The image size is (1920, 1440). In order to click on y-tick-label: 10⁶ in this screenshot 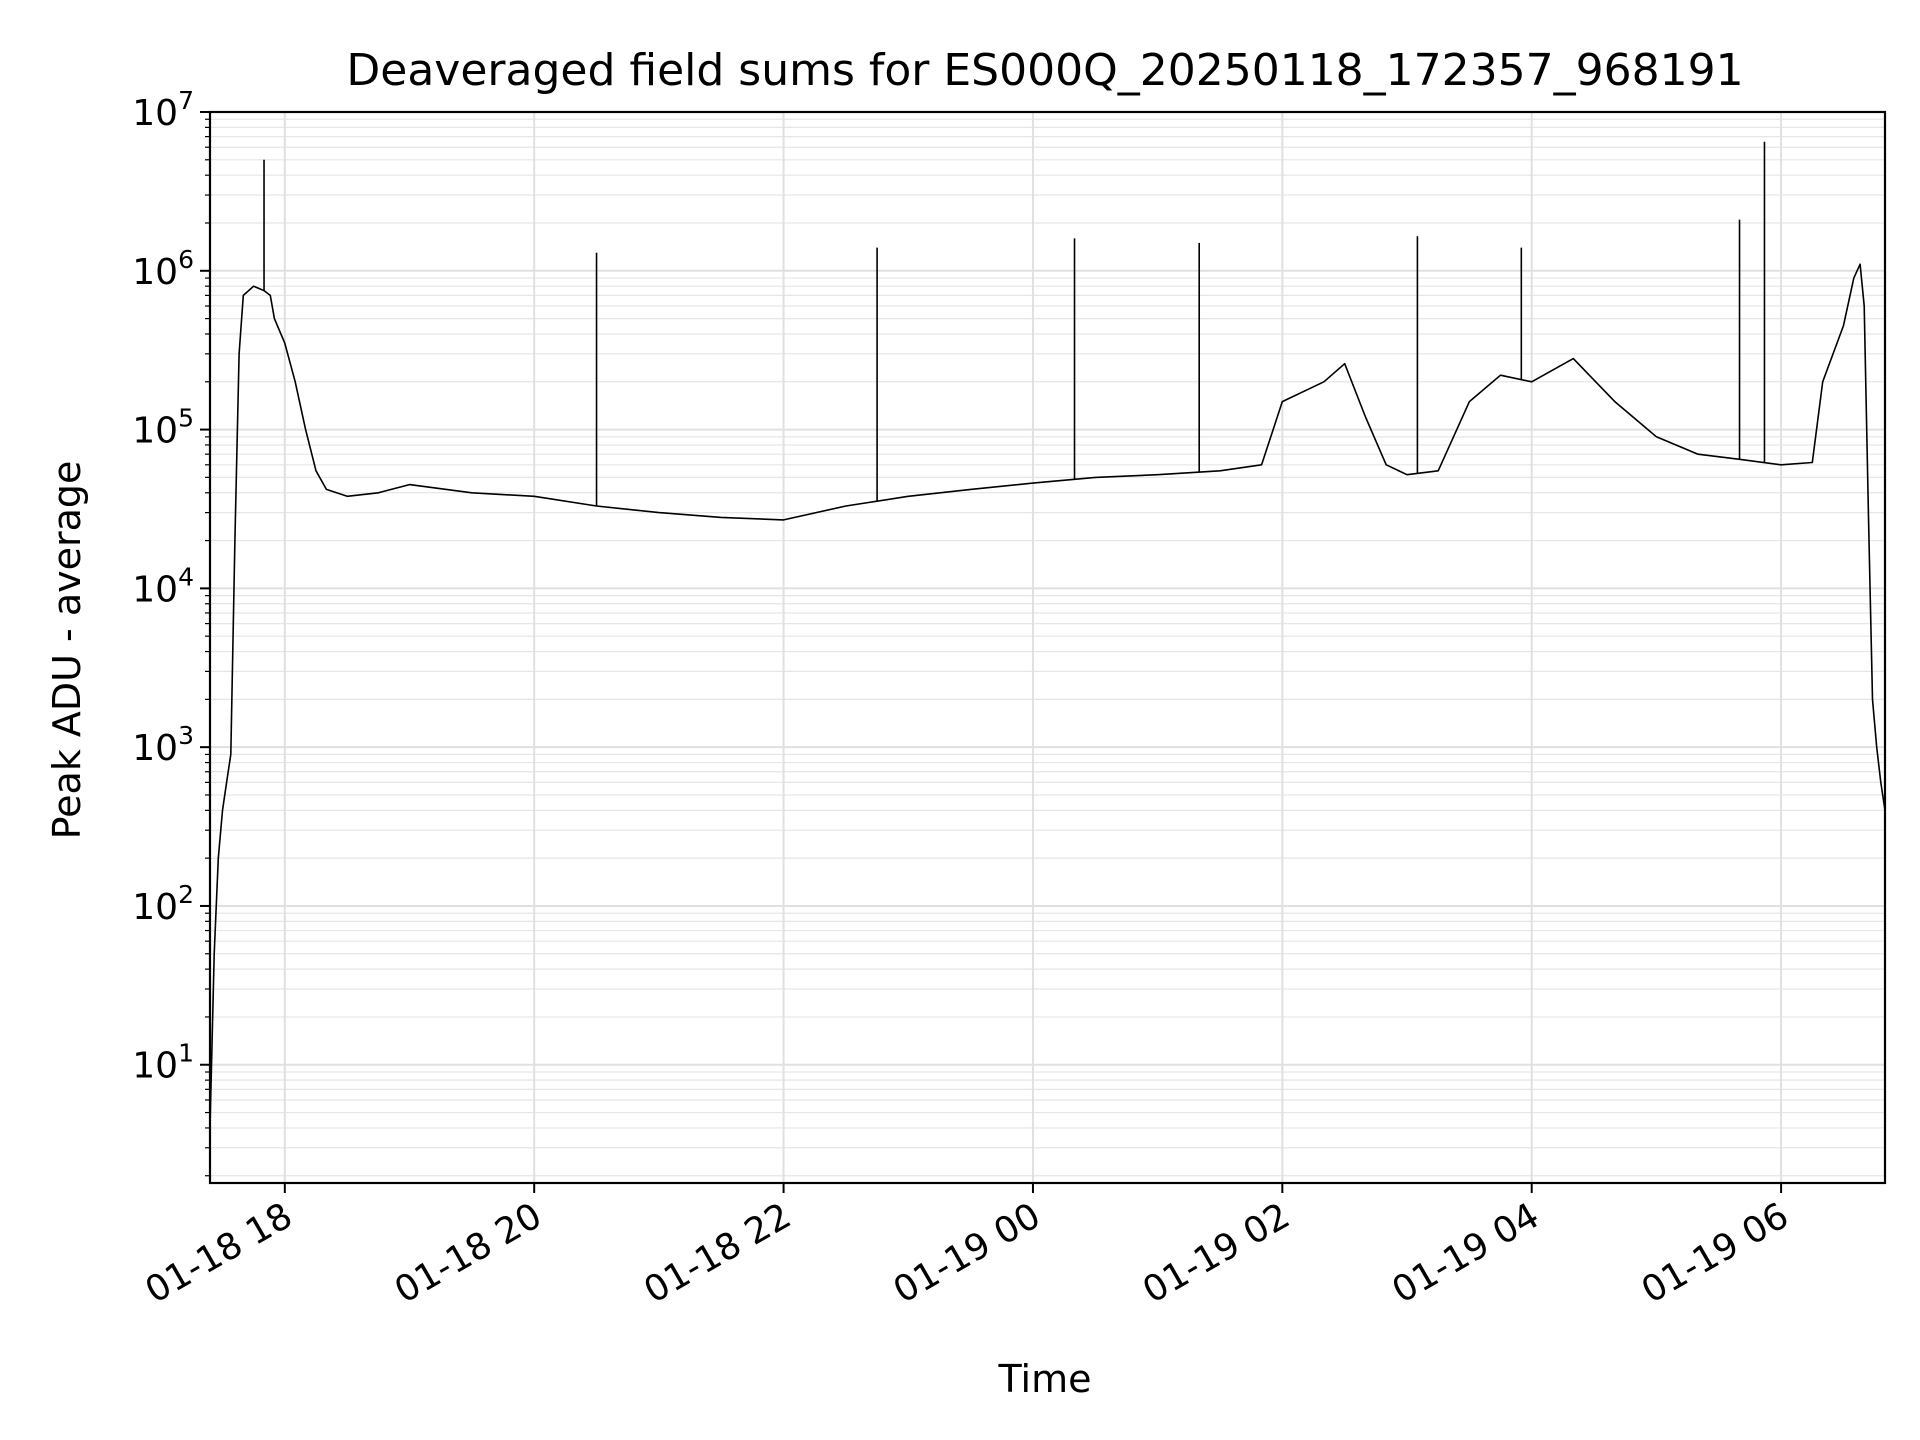, I will do `click(163, 269)`.